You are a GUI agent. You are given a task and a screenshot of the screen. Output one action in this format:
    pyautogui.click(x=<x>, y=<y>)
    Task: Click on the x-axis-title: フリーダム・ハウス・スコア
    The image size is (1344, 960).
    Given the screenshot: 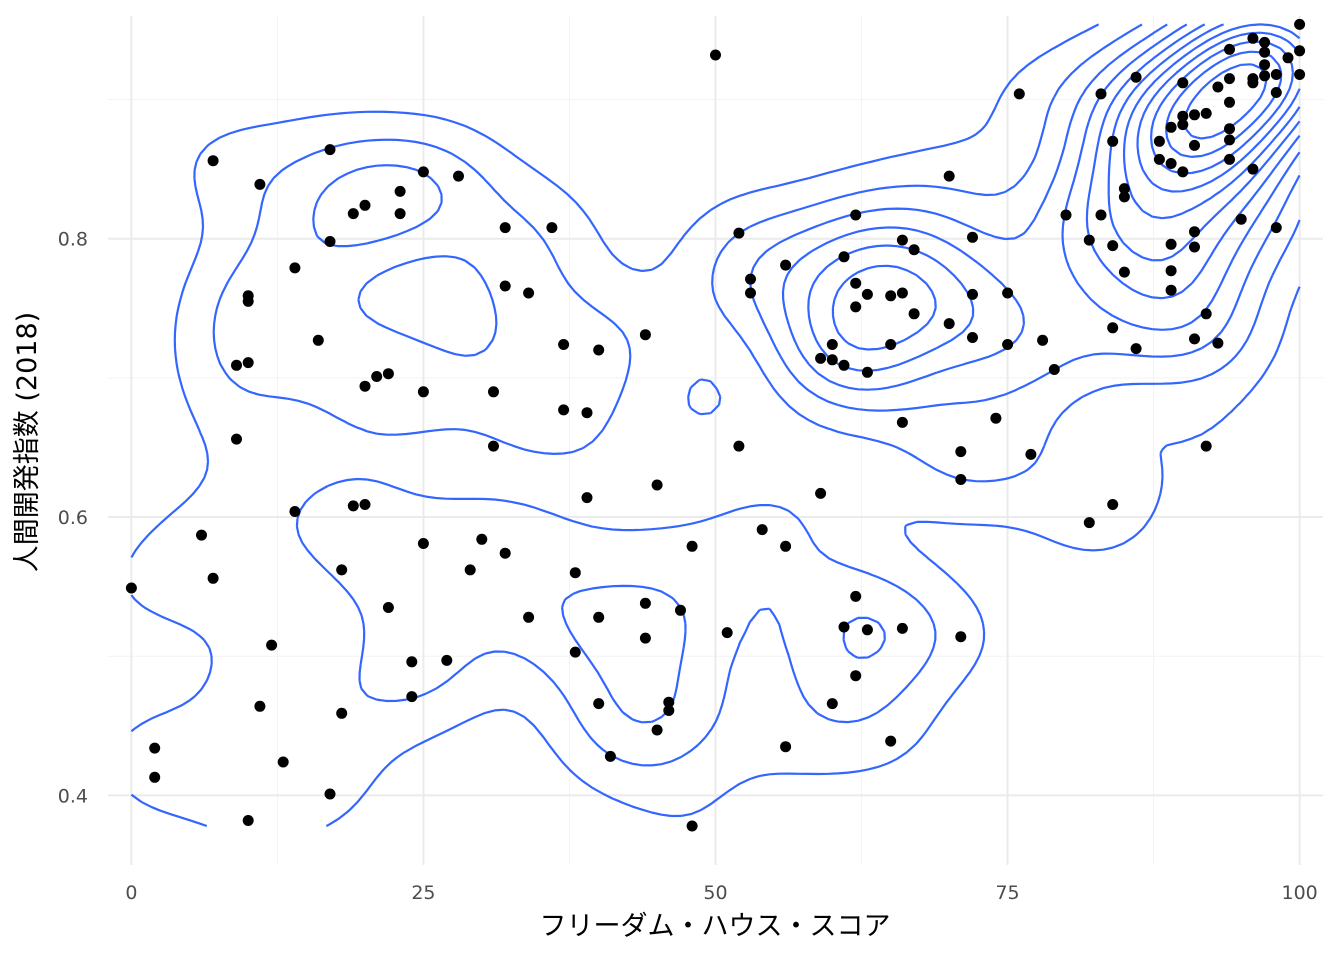 What is the action you would take?
    pyautogui.click(x=715, y=926)
    